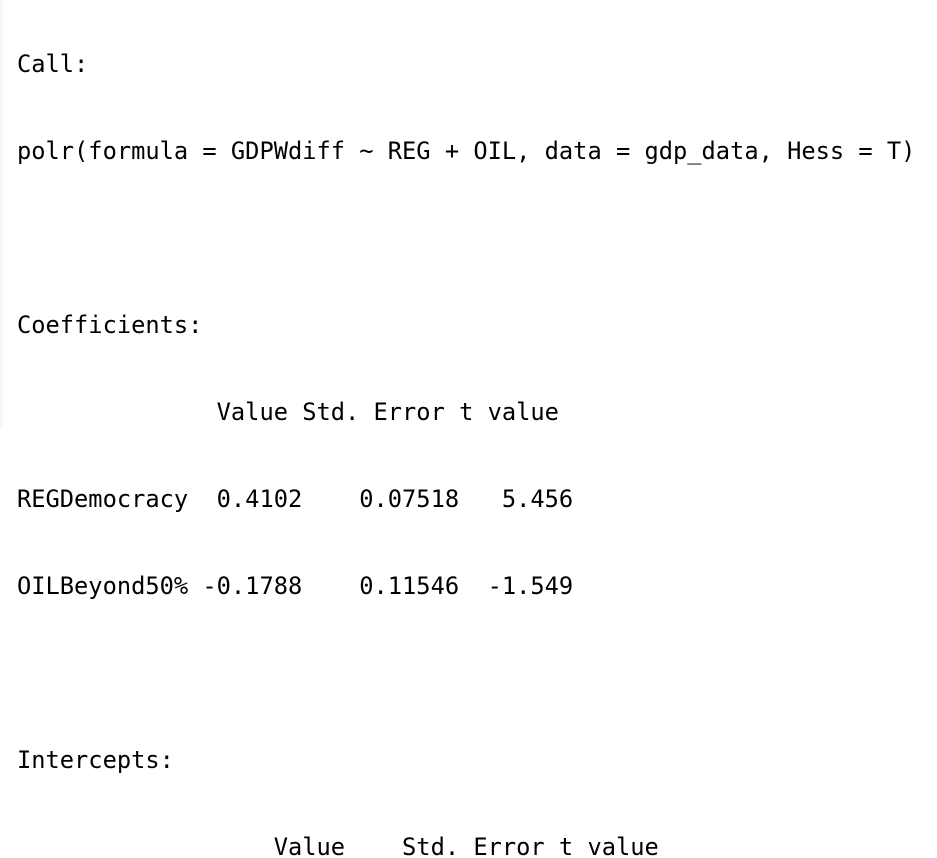 This screenshot has width=937, height=858. I want to click on intercepts-column-headers: Value Std. Error t value, so click(338, 845).